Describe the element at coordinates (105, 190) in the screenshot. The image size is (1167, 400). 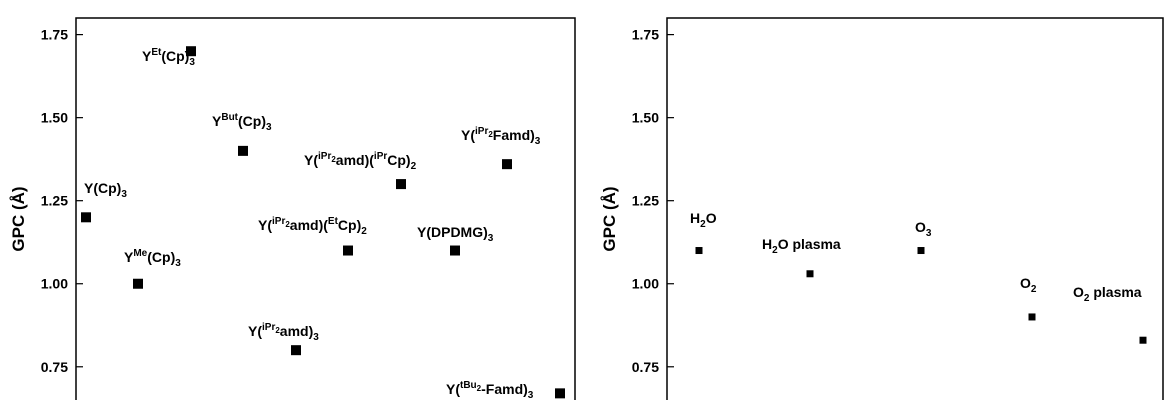
I see `data-point-label: Y(Cp)3` at that location.